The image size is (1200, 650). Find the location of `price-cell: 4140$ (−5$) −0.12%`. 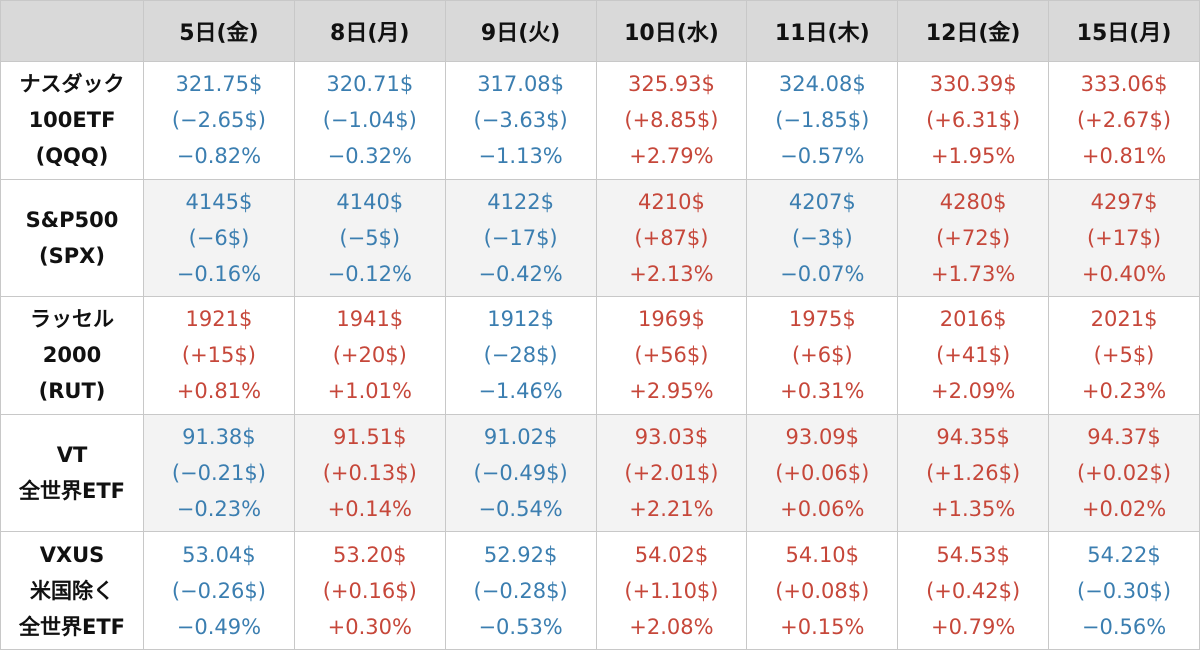

price-cell: 4140$ (−5$) −0.12% is located at coordinates (369, 238).